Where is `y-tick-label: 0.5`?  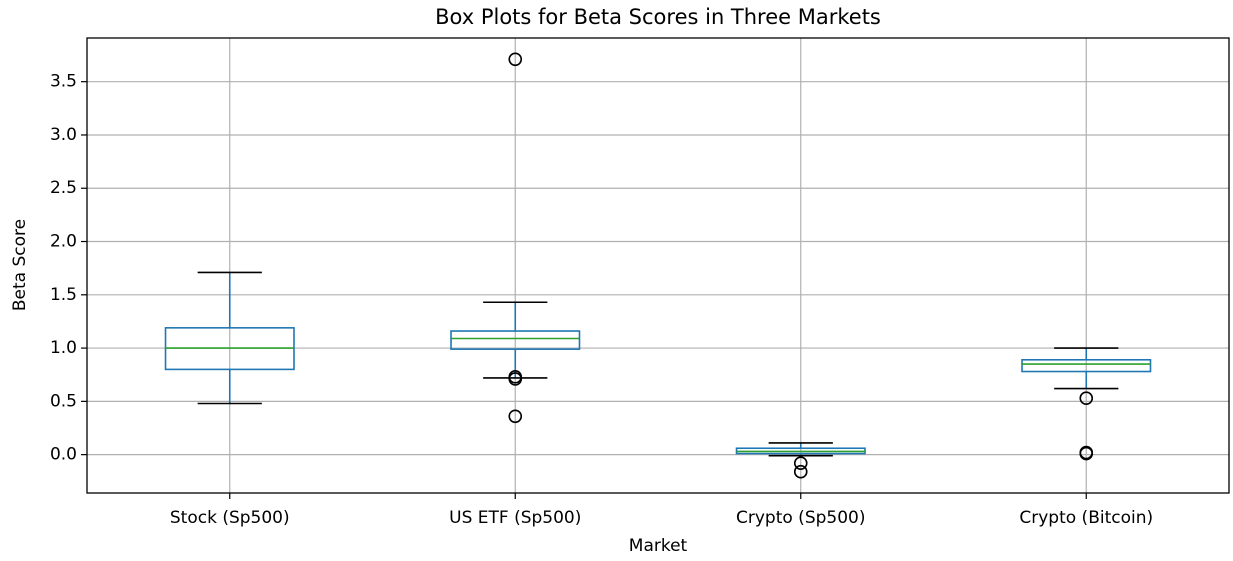
y-tick-label: 0.5 is located at coordinates (63, 401).